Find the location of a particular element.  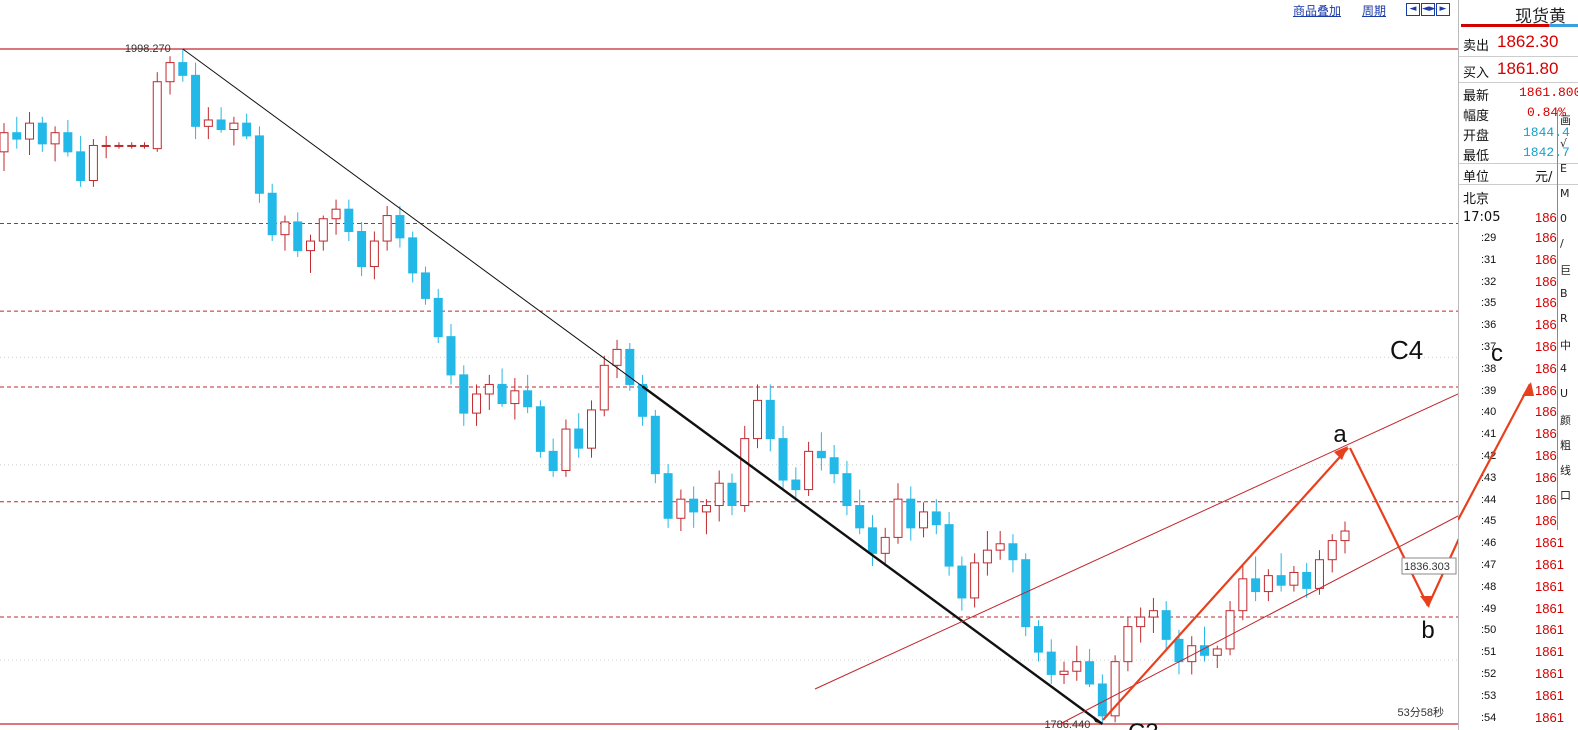

start-time: 17:05 is located at coordinates (1482, 217).